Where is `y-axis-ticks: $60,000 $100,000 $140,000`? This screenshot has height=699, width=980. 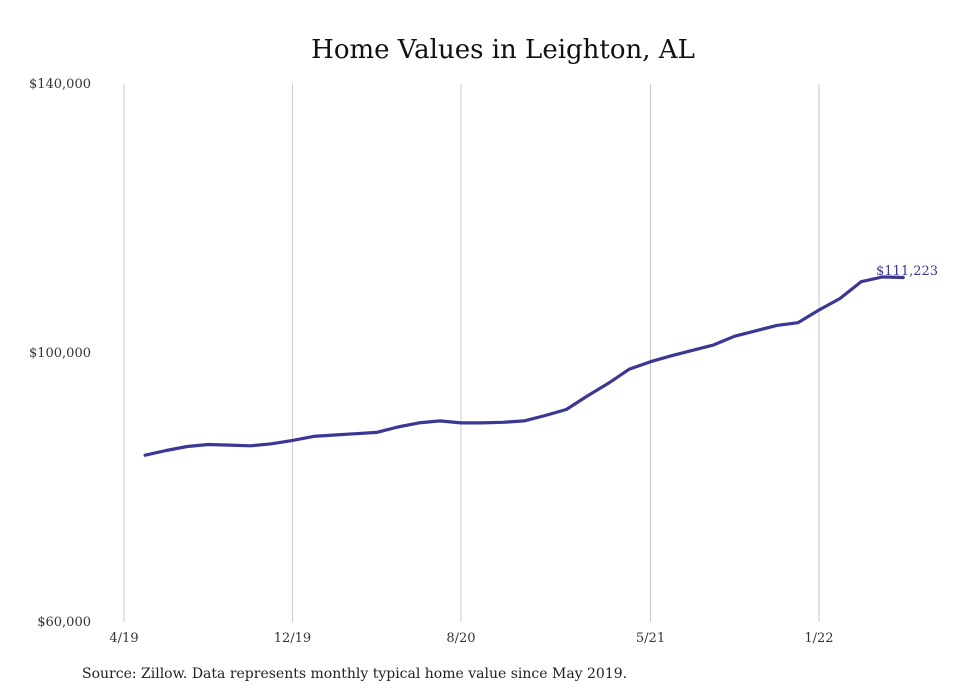 y-axis-ticks: $60,000 $100,000 $140,000 is located at coordinates (60, 353).